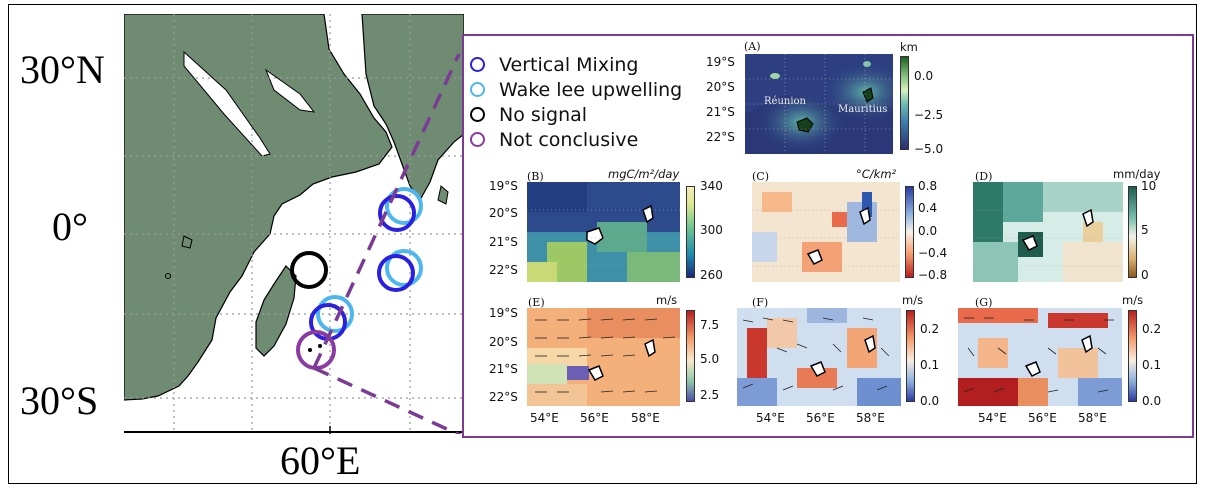  What do you see at coordinates (603, 232) in the screenshot?
I see `chlorophyll-map` at bounding box center [603, 232].